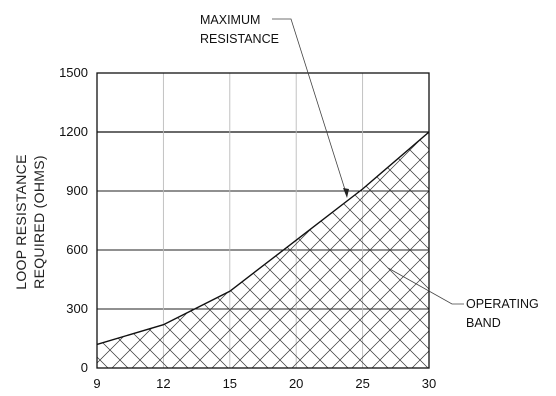  Describe the element at coordinates (77, 190) in the screenshot. I see `y-tick-label: 900` at that location.